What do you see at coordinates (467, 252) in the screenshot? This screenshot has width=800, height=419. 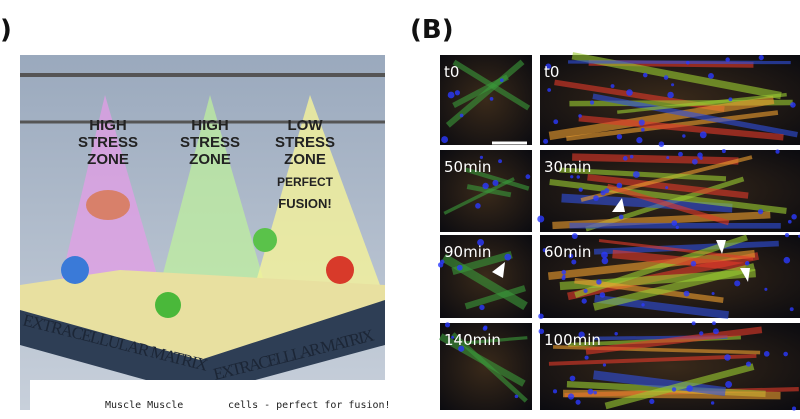 I see `time-label: 90min` at bounding box center [467, 252].